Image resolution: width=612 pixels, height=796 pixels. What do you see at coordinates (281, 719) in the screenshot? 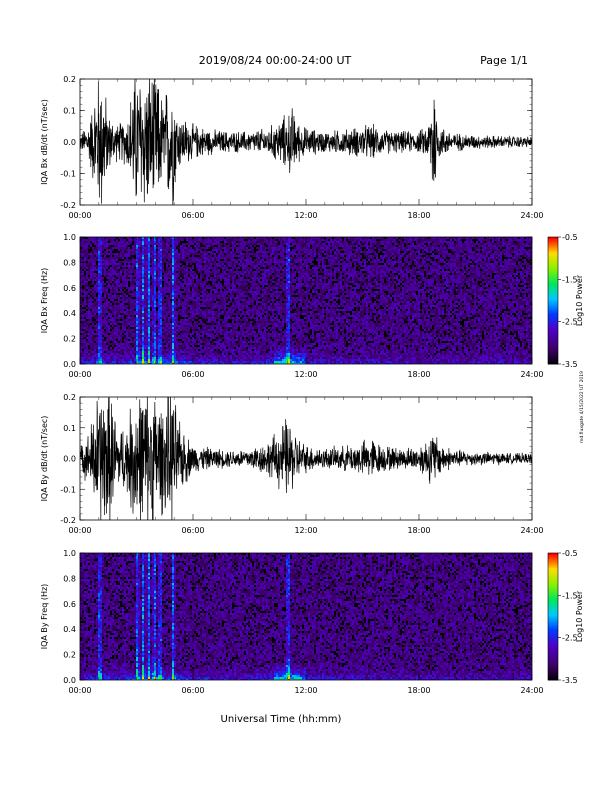
I see `x-axis-label: Universal Time (hh:mm)` at bounding box center [281, 719].